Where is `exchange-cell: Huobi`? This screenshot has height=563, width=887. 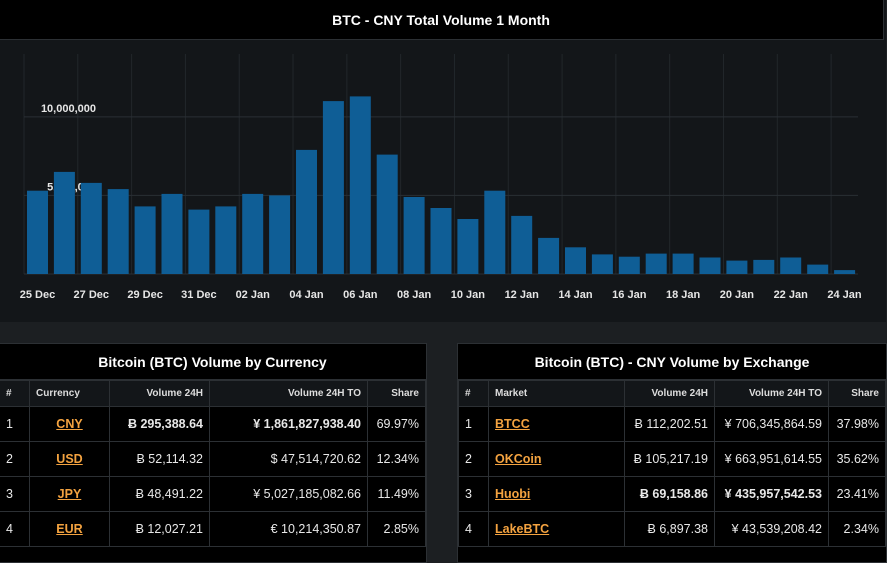
exchange-cell: Huobi is located at coordinates (556, 494).